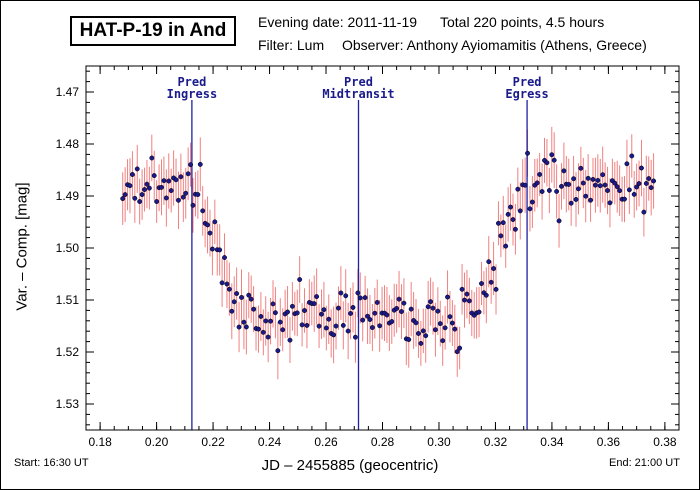  Describe the element at coordinates (192, 94) in the screenshot. I see `prediction-label: Ingress` at that location.